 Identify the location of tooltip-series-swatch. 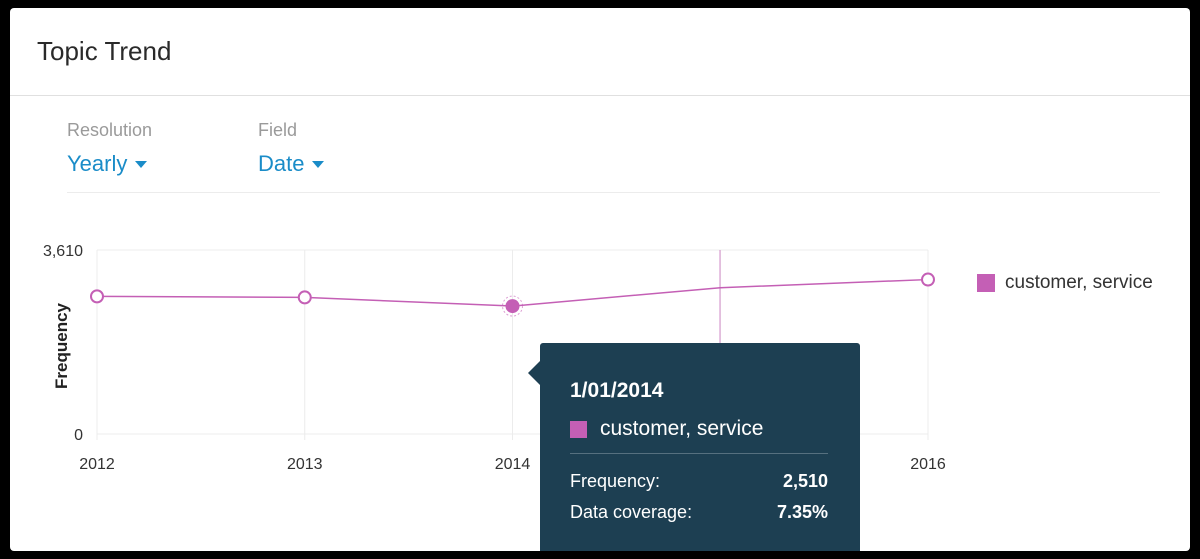
(578, 429).